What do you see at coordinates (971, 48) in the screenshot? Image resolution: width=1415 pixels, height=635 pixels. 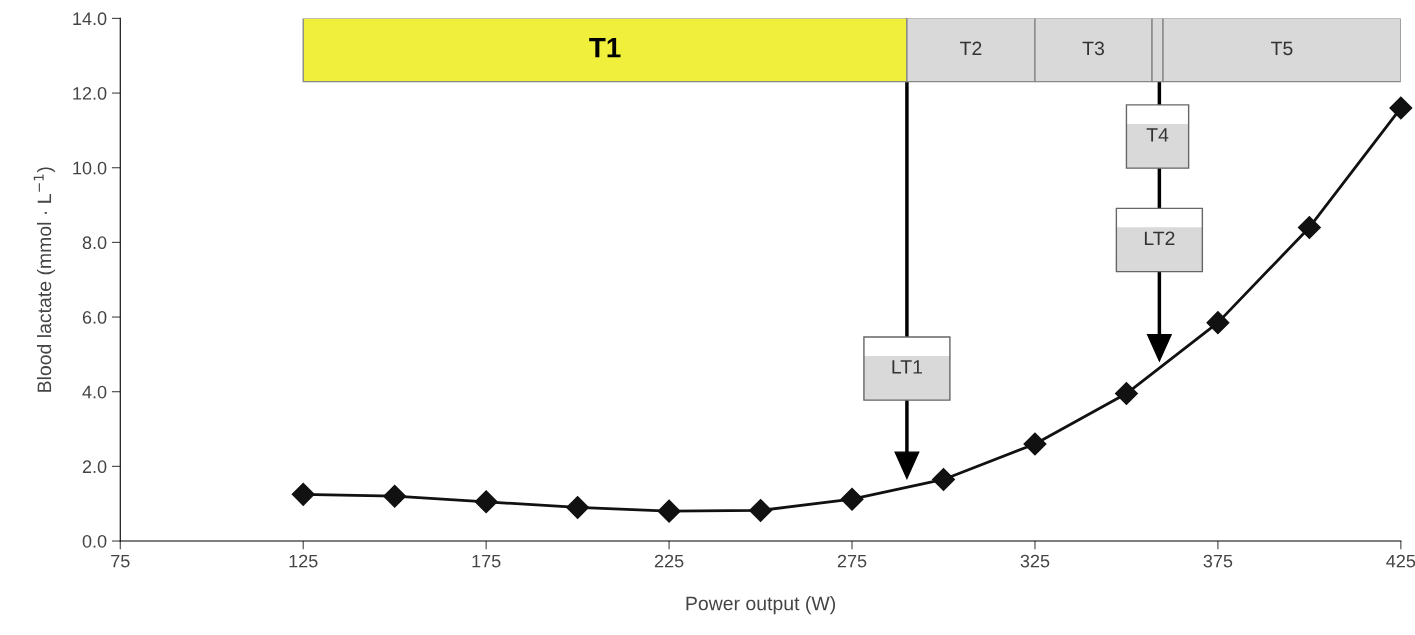 I see `band-label: T2` at bounding box center [971, 48].